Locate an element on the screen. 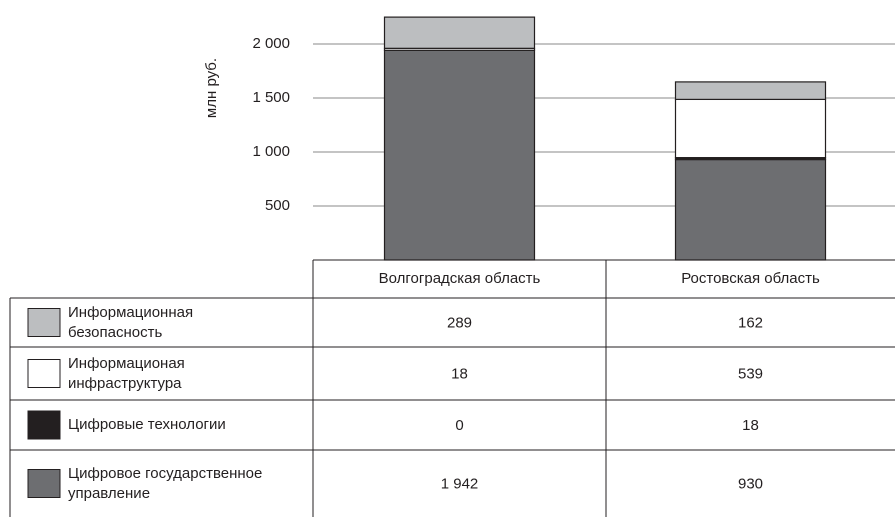  table-value: 1 942 is located at coordinates (460, 483).